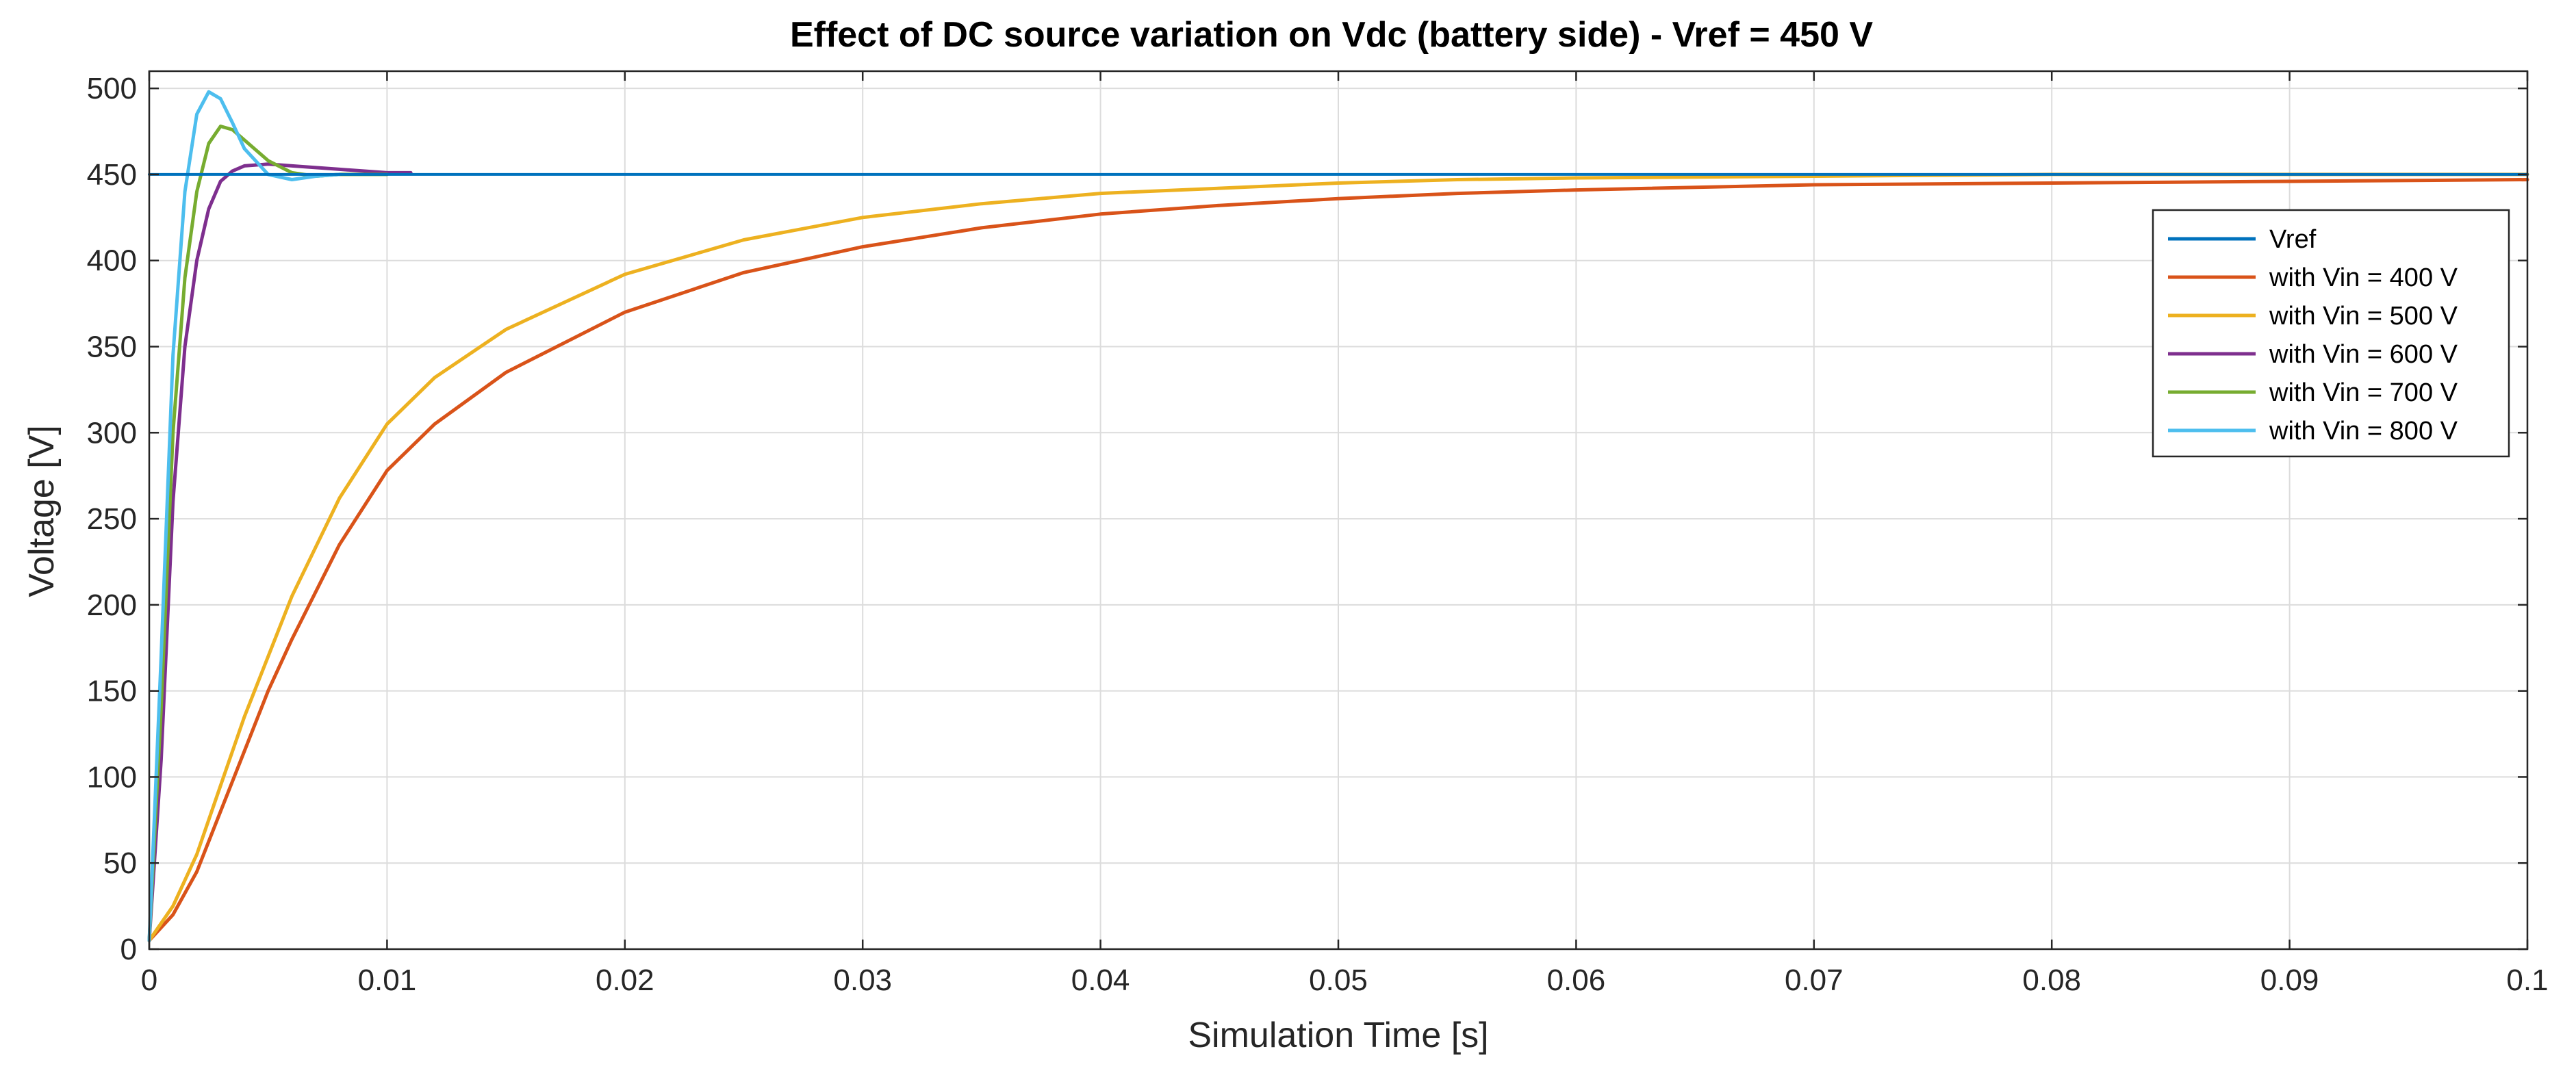  What do you see at coordinates (2289, 980) in the screenshot?
I see `x-tick-label: 0.09` at bounding box center [2289, 980].